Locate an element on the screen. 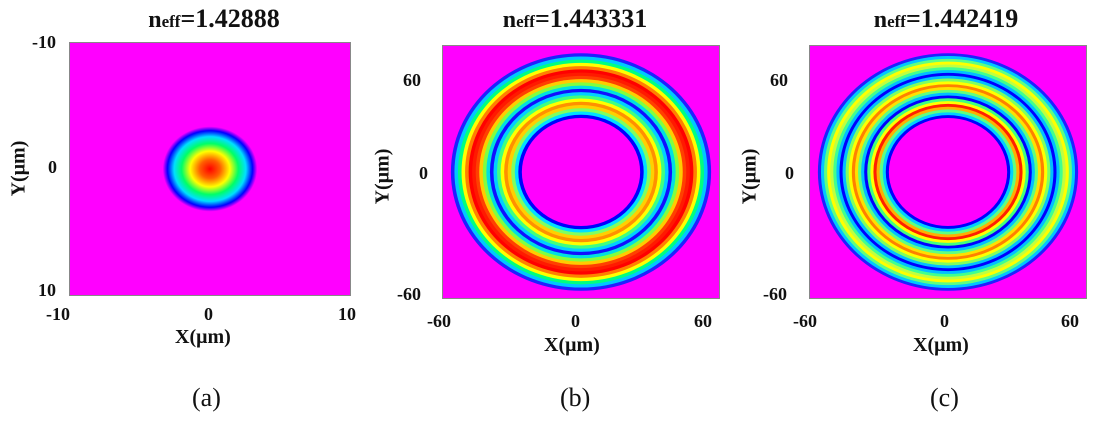  panel-c-inner-cladding is located at coordinates (948, 172).